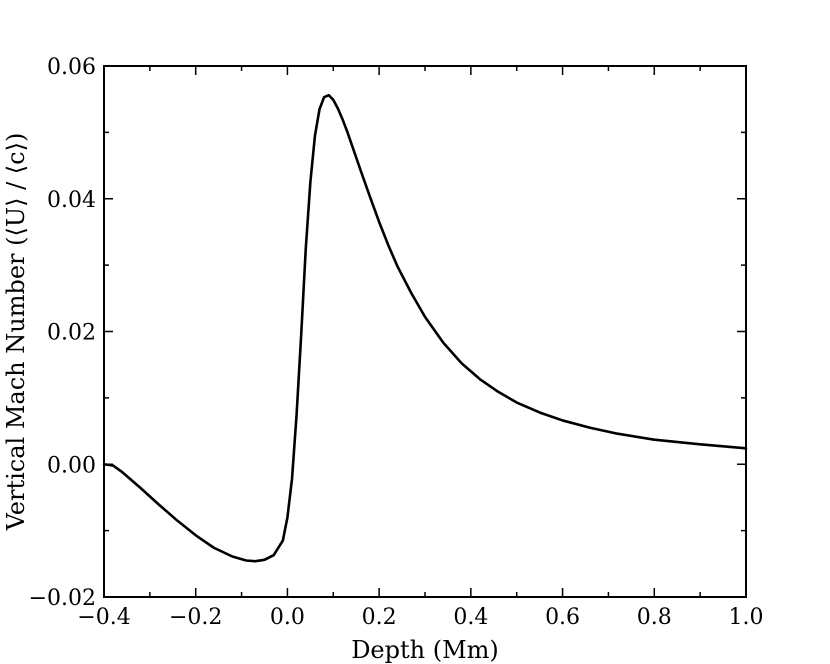  I want to click on x-tick-label: 0.0, so click(287, 617).